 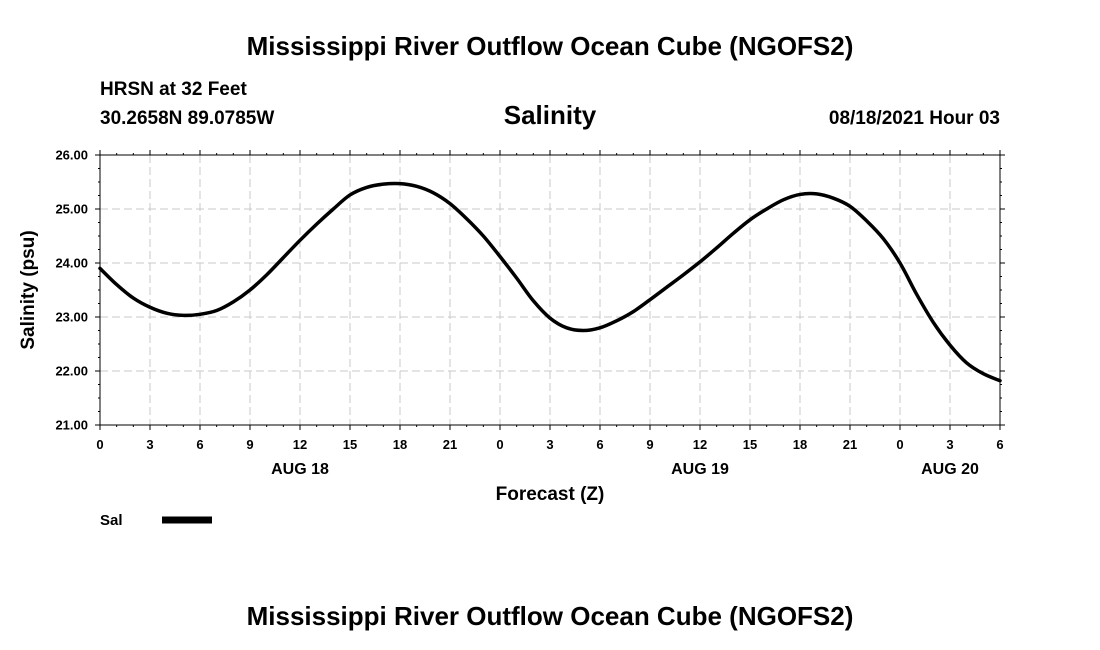 I want to click on day-label: AUG 18, so click(x=300, y=469).